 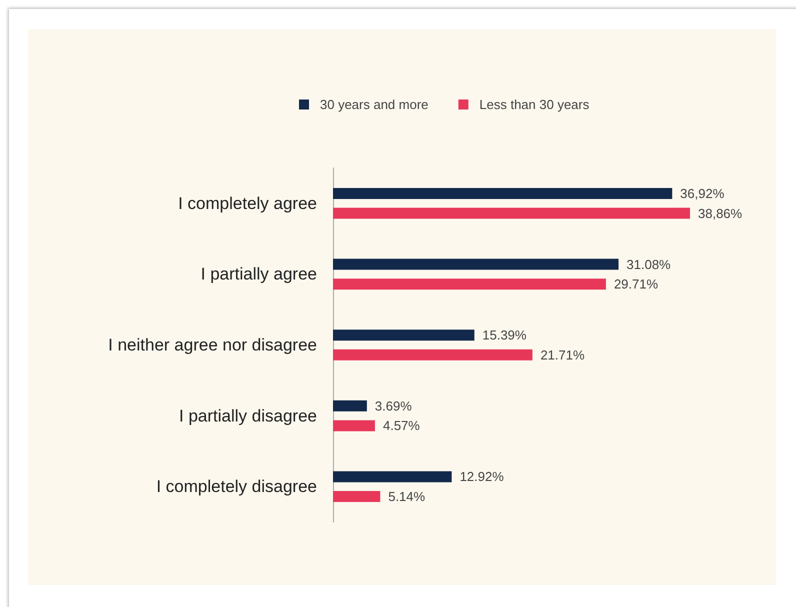 I want to click on data-label: 29.71%, so click(x=636, y=284).